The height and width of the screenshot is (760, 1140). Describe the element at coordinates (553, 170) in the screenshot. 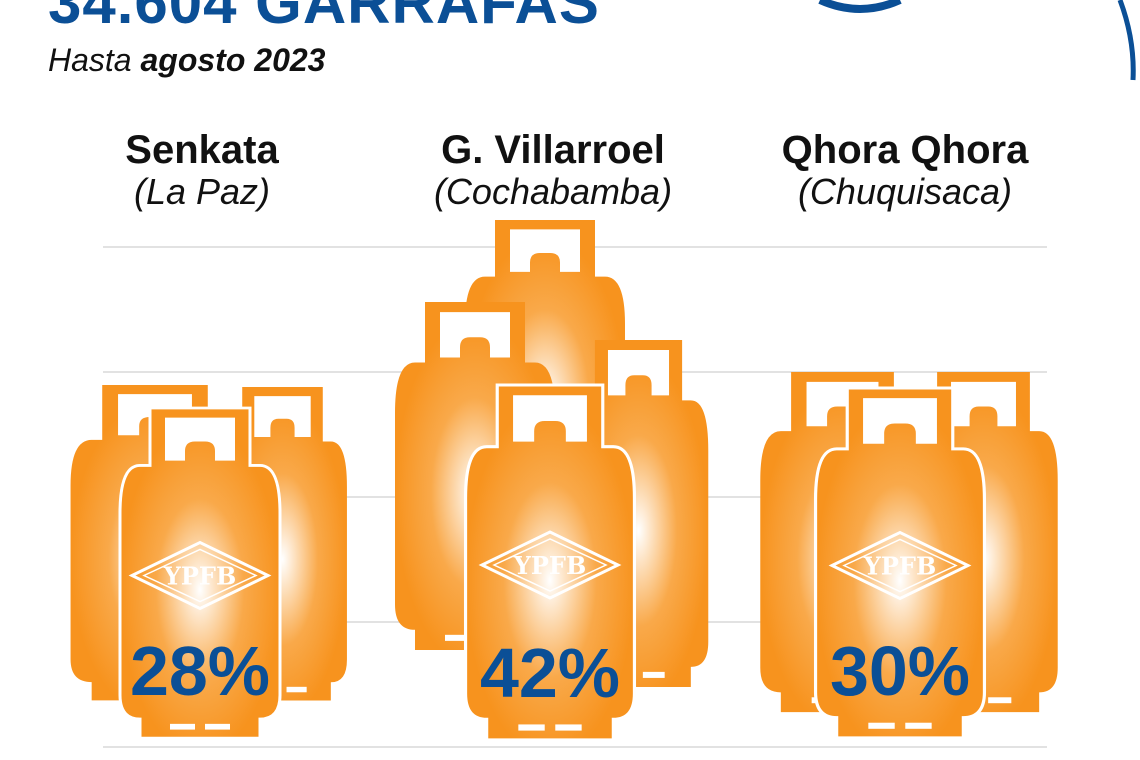

I see `category-header-villarroel: G. Villarroel (Cochabamba)` at that location.